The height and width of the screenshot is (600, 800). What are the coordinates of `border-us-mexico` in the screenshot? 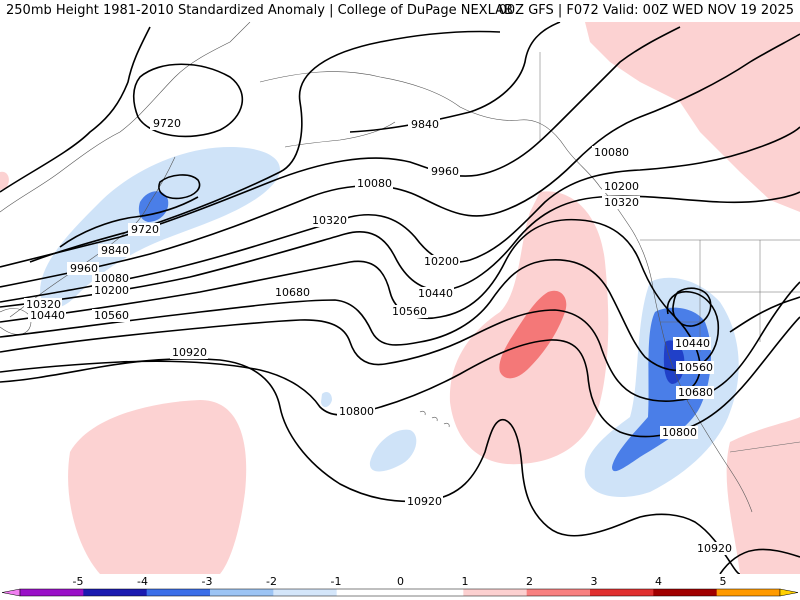 It's located at (764, 447).